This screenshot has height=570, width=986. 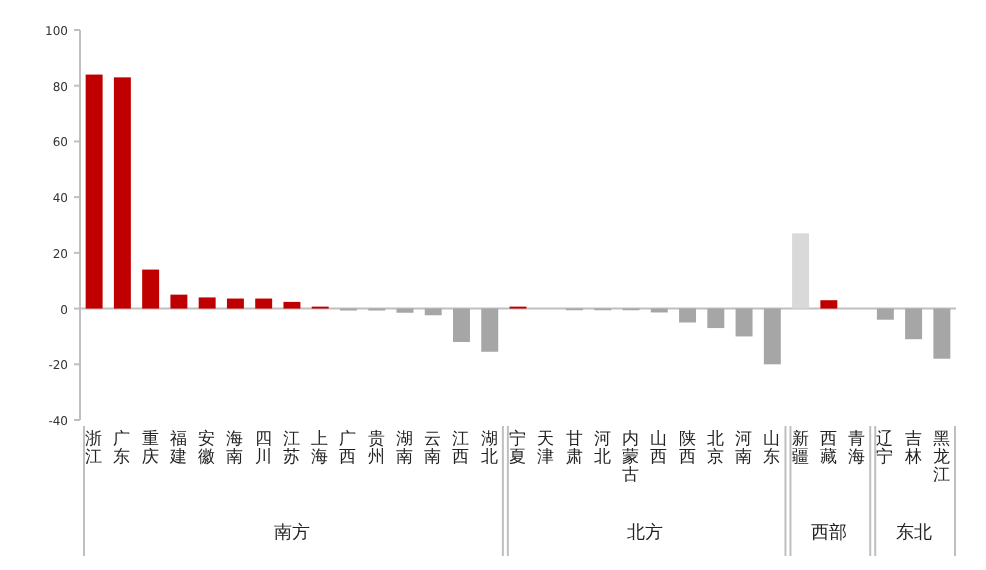 What do you see at coordinates (659, 447) in the screenshot?
I see `x-tick-label: 山西` at bounding box center [659, 447].